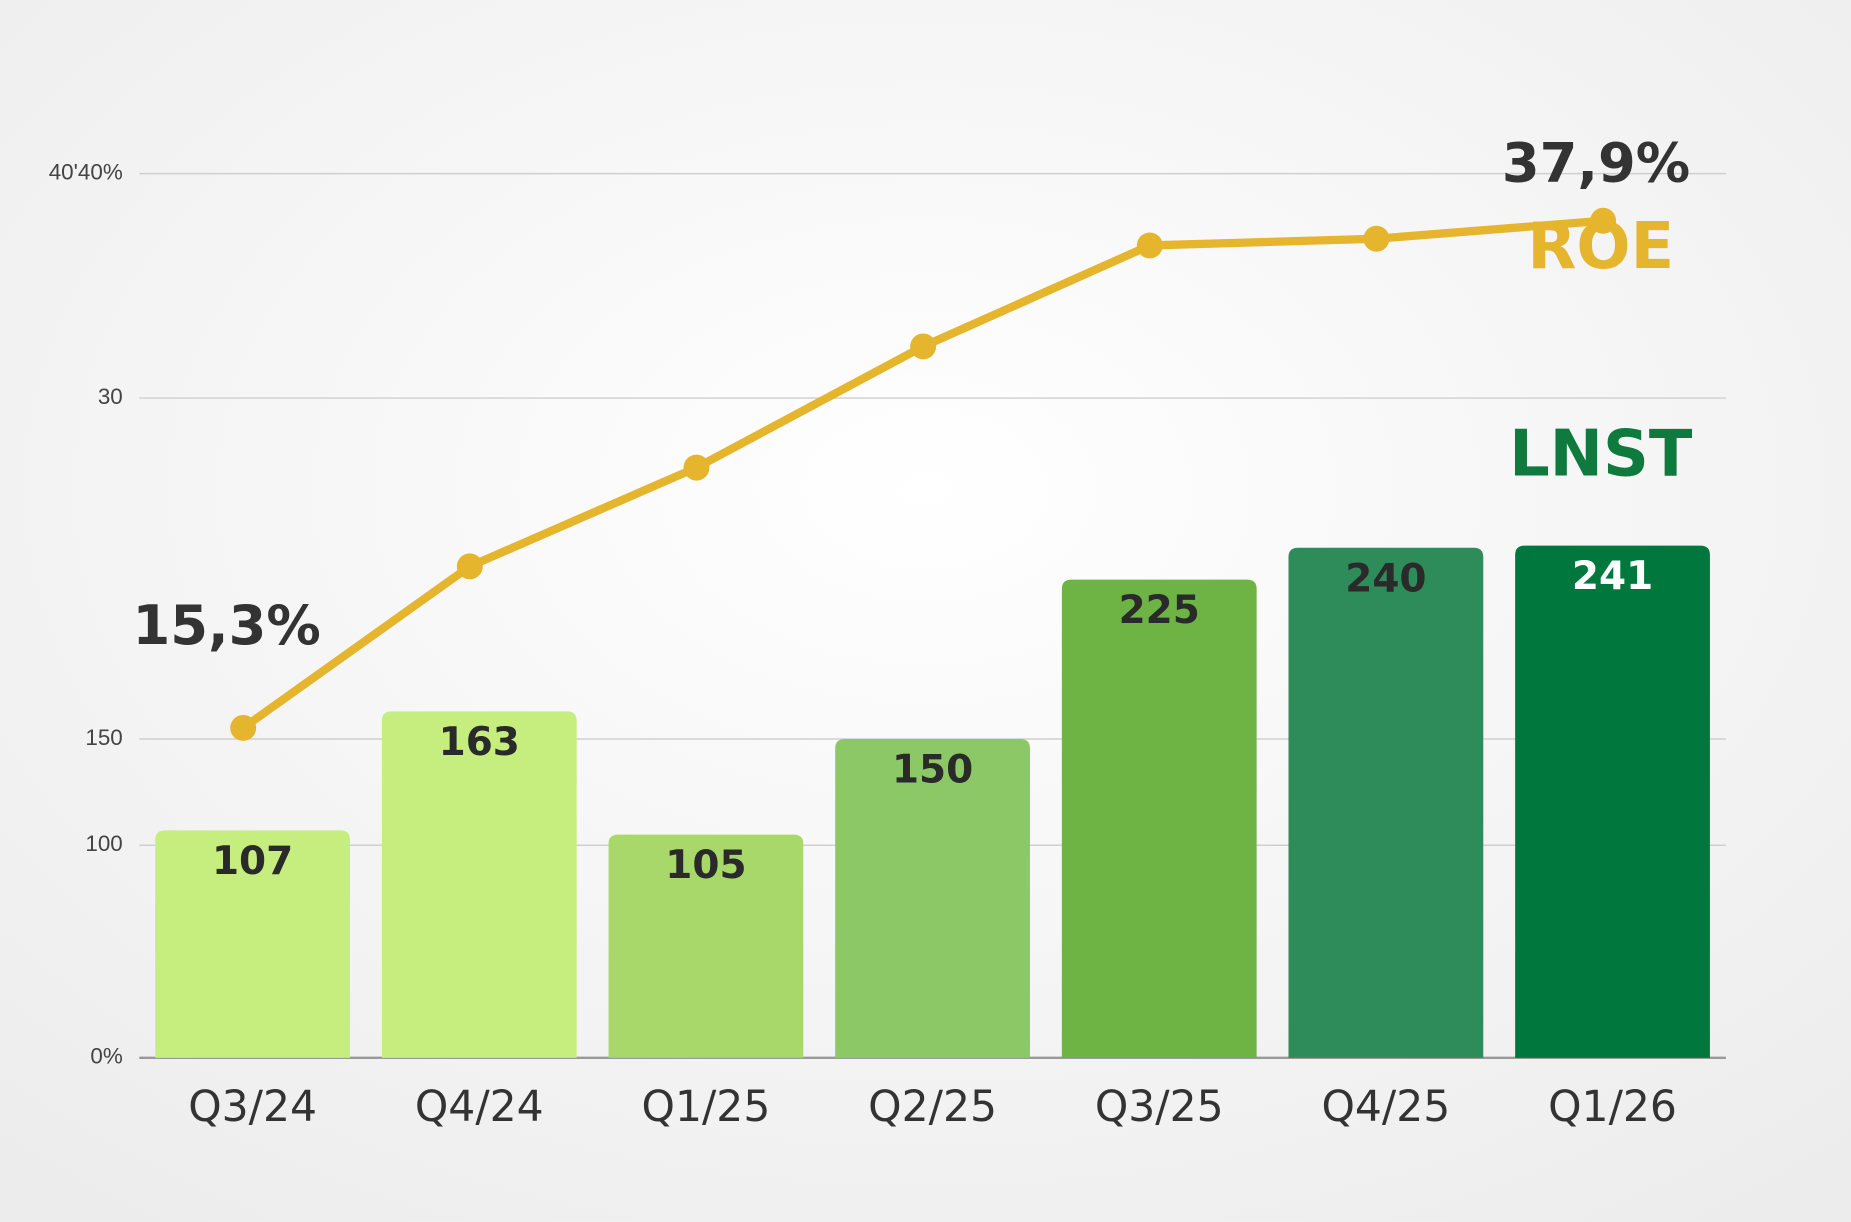 Image resolution: width=1851 pixels, height=1222 pixels. What do you see at coordinates (1159, 1107) in the screenshot?
I see `x-tick-label: Q3/25` at bounding box center [1159, 1107].